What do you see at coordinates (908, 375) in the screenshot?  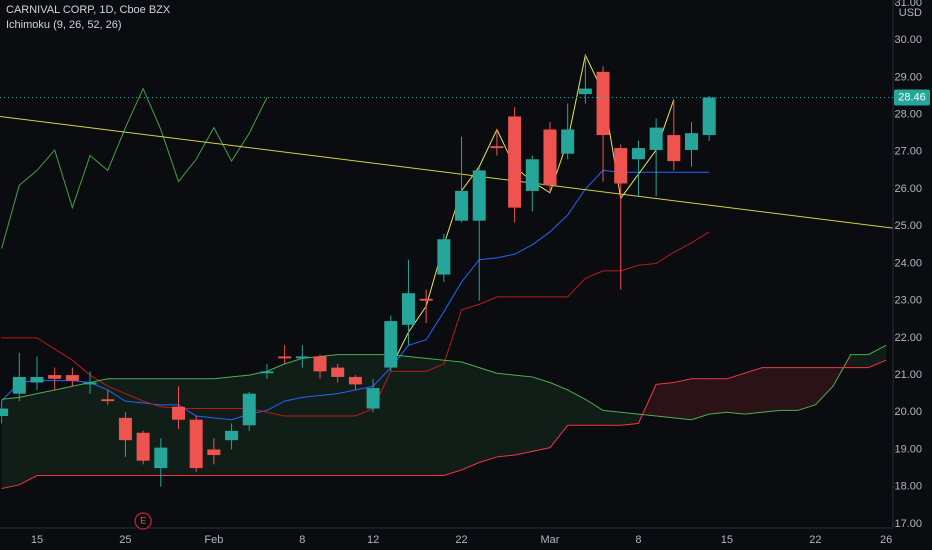 I see `y-tick-label: 21.00` at bounding box center [908, 375].